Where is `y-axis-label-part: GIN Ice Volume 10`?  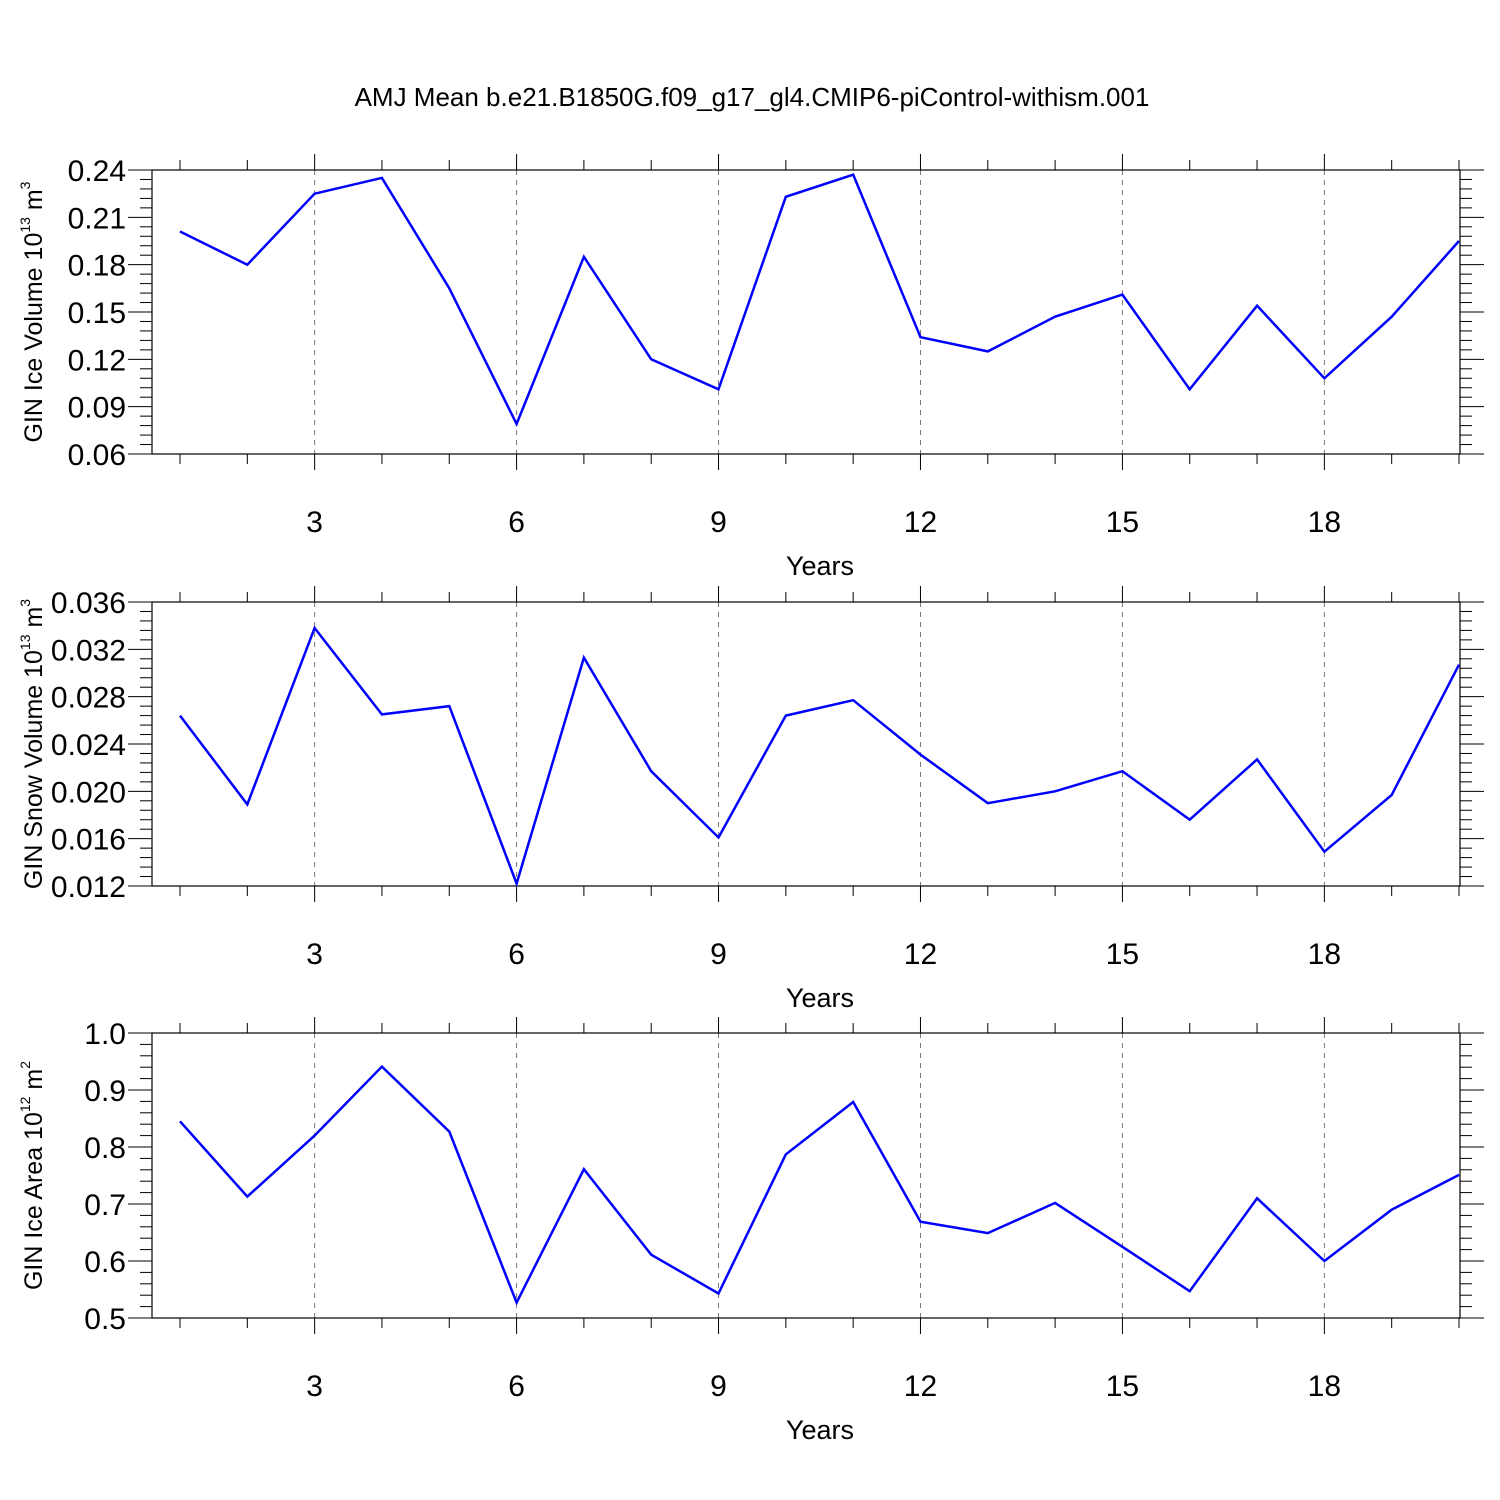
y-axis-label-part: GIN Ice Volume 10 is located at coordinates (34, 338).